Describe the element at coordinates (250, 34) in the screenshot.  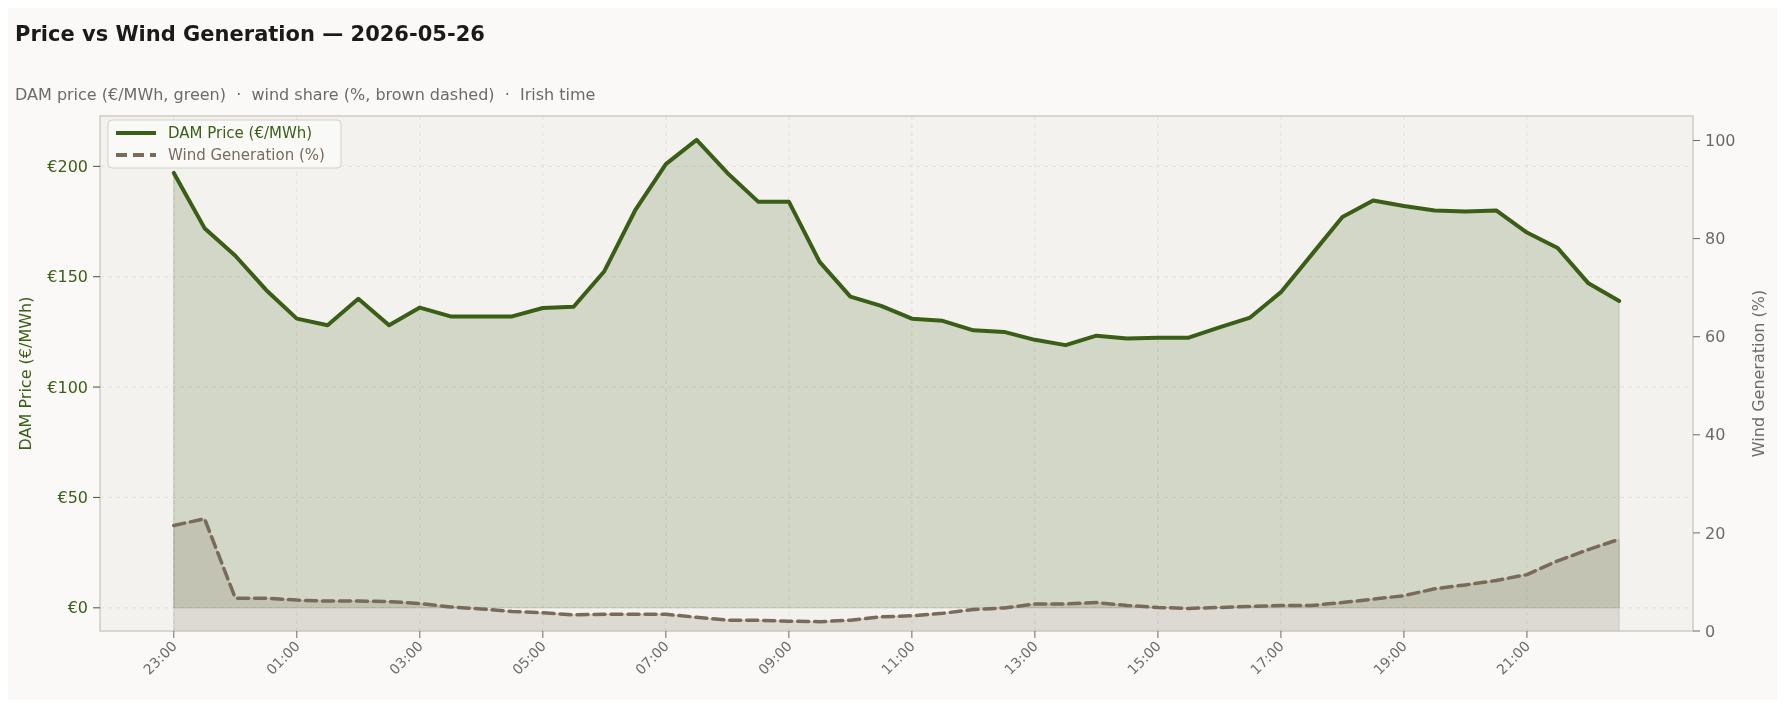
I see `chart-title: Price vs Wind Generation — 2026-05-26` at that location.